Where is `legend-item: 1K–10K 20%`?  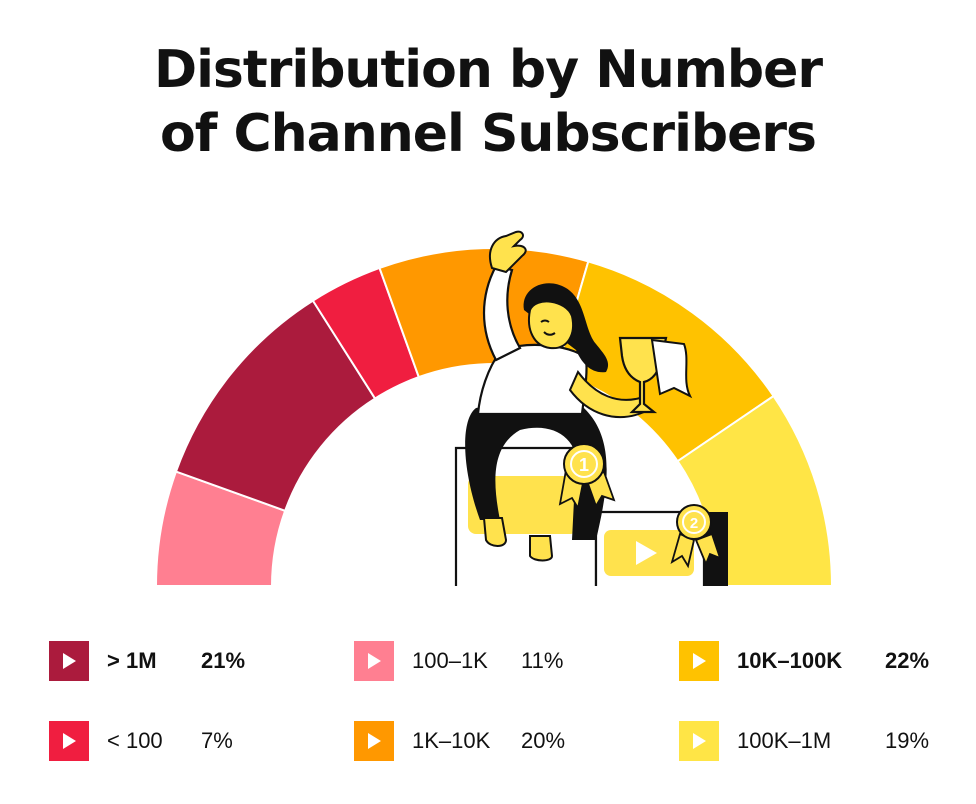 legend-item: 1K–10K 20% is located at coordinates (499, 741).